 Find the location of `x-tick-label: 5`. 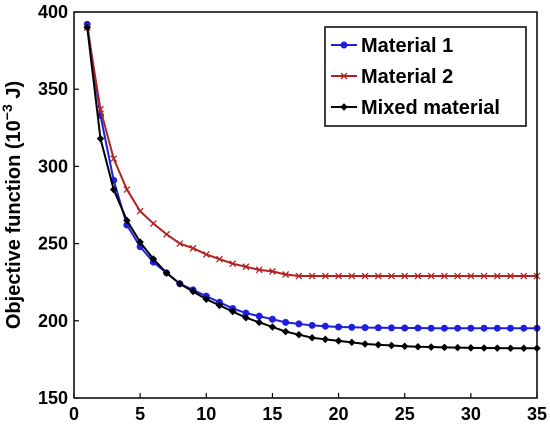

x-tick-label: 5 is located at coordinates (140, 414).